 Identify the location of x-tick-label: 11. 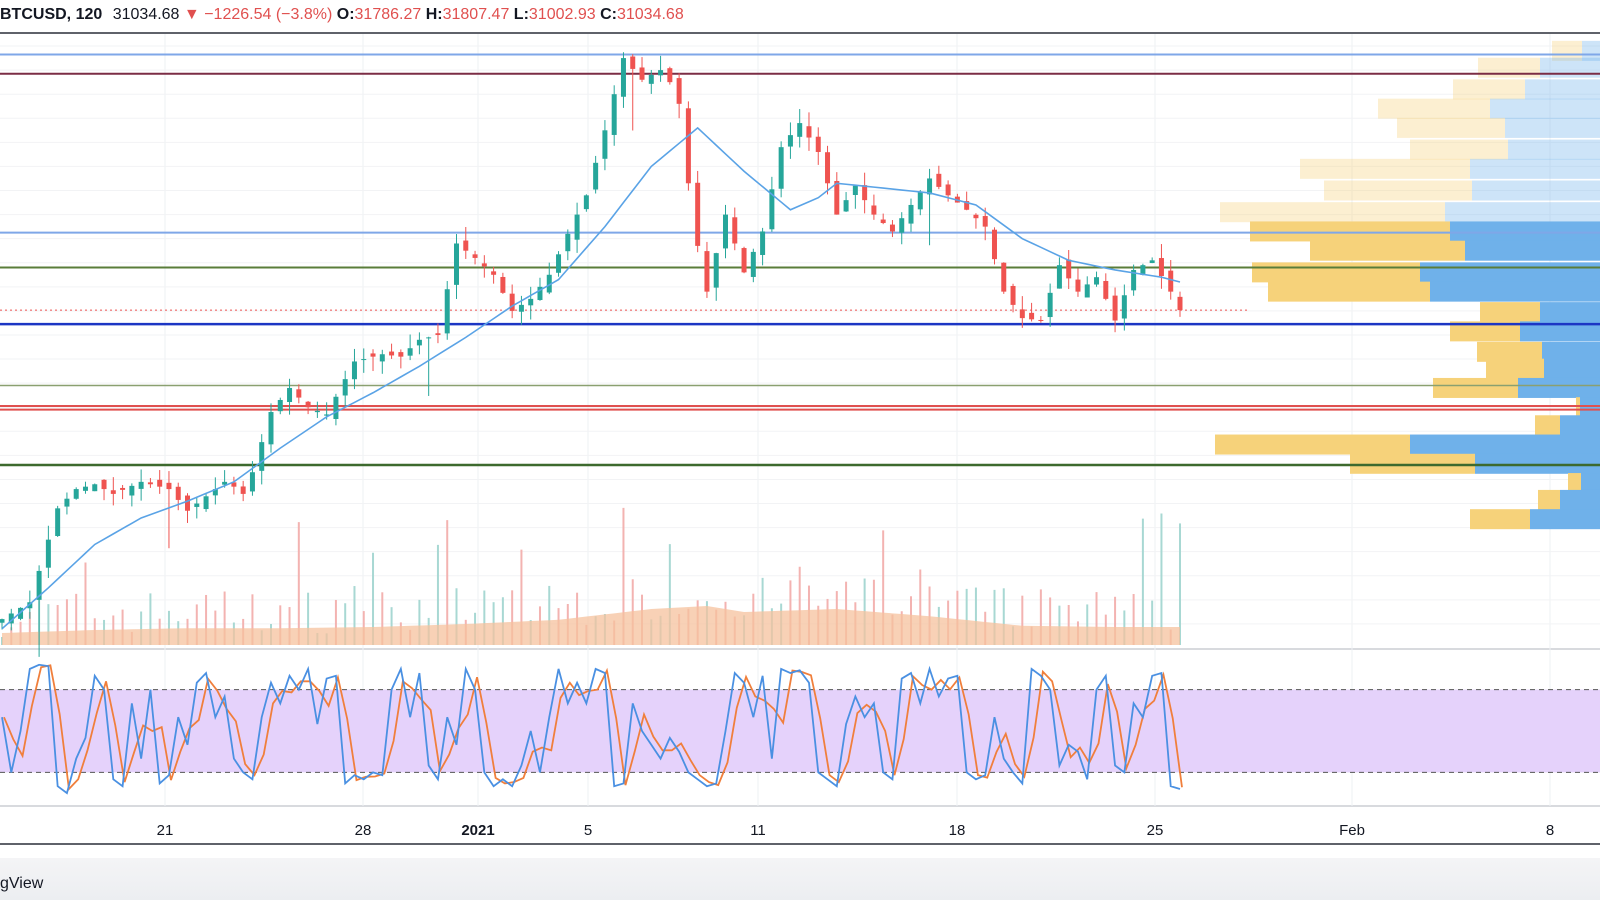
(758, 830).